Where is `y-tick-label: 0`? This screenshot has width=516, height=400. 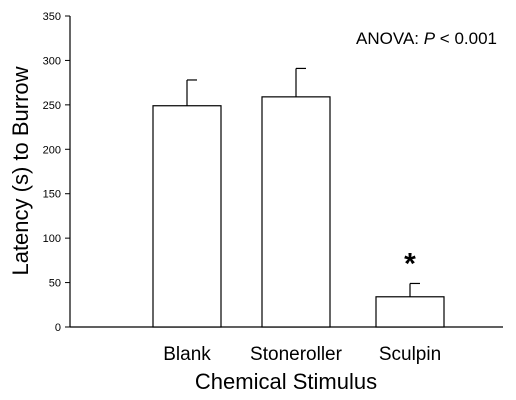 y-tick-label: 0 is located at coordinates (58, 328).